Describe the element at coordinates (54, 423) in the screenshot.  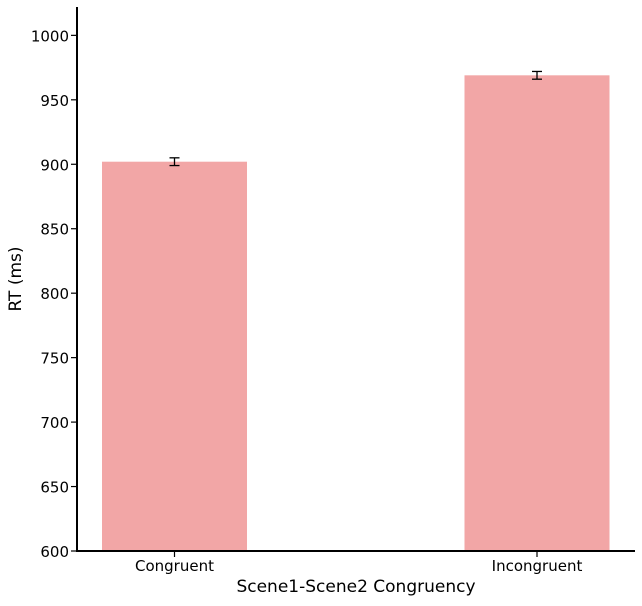
I see `y-tick-label: 700` at that location.